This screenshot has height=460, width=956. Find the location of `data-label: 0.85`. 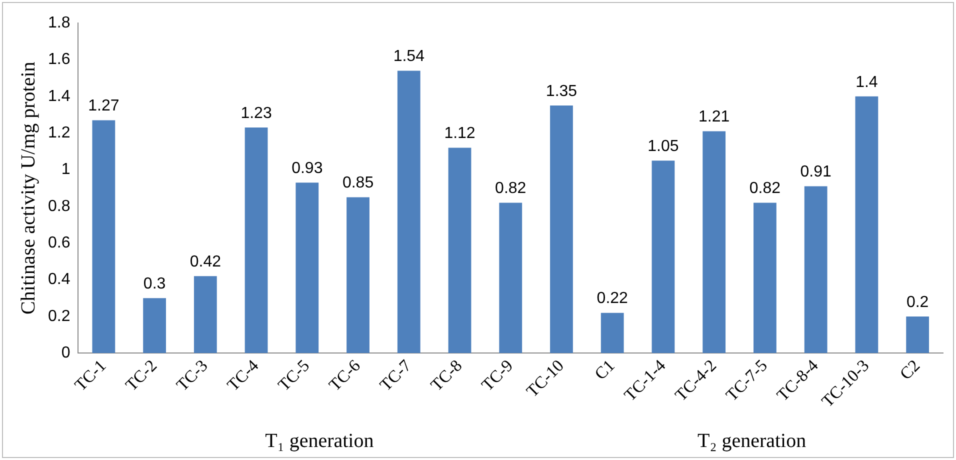

data-label: 0.85 is located at coordinates (358, 183).